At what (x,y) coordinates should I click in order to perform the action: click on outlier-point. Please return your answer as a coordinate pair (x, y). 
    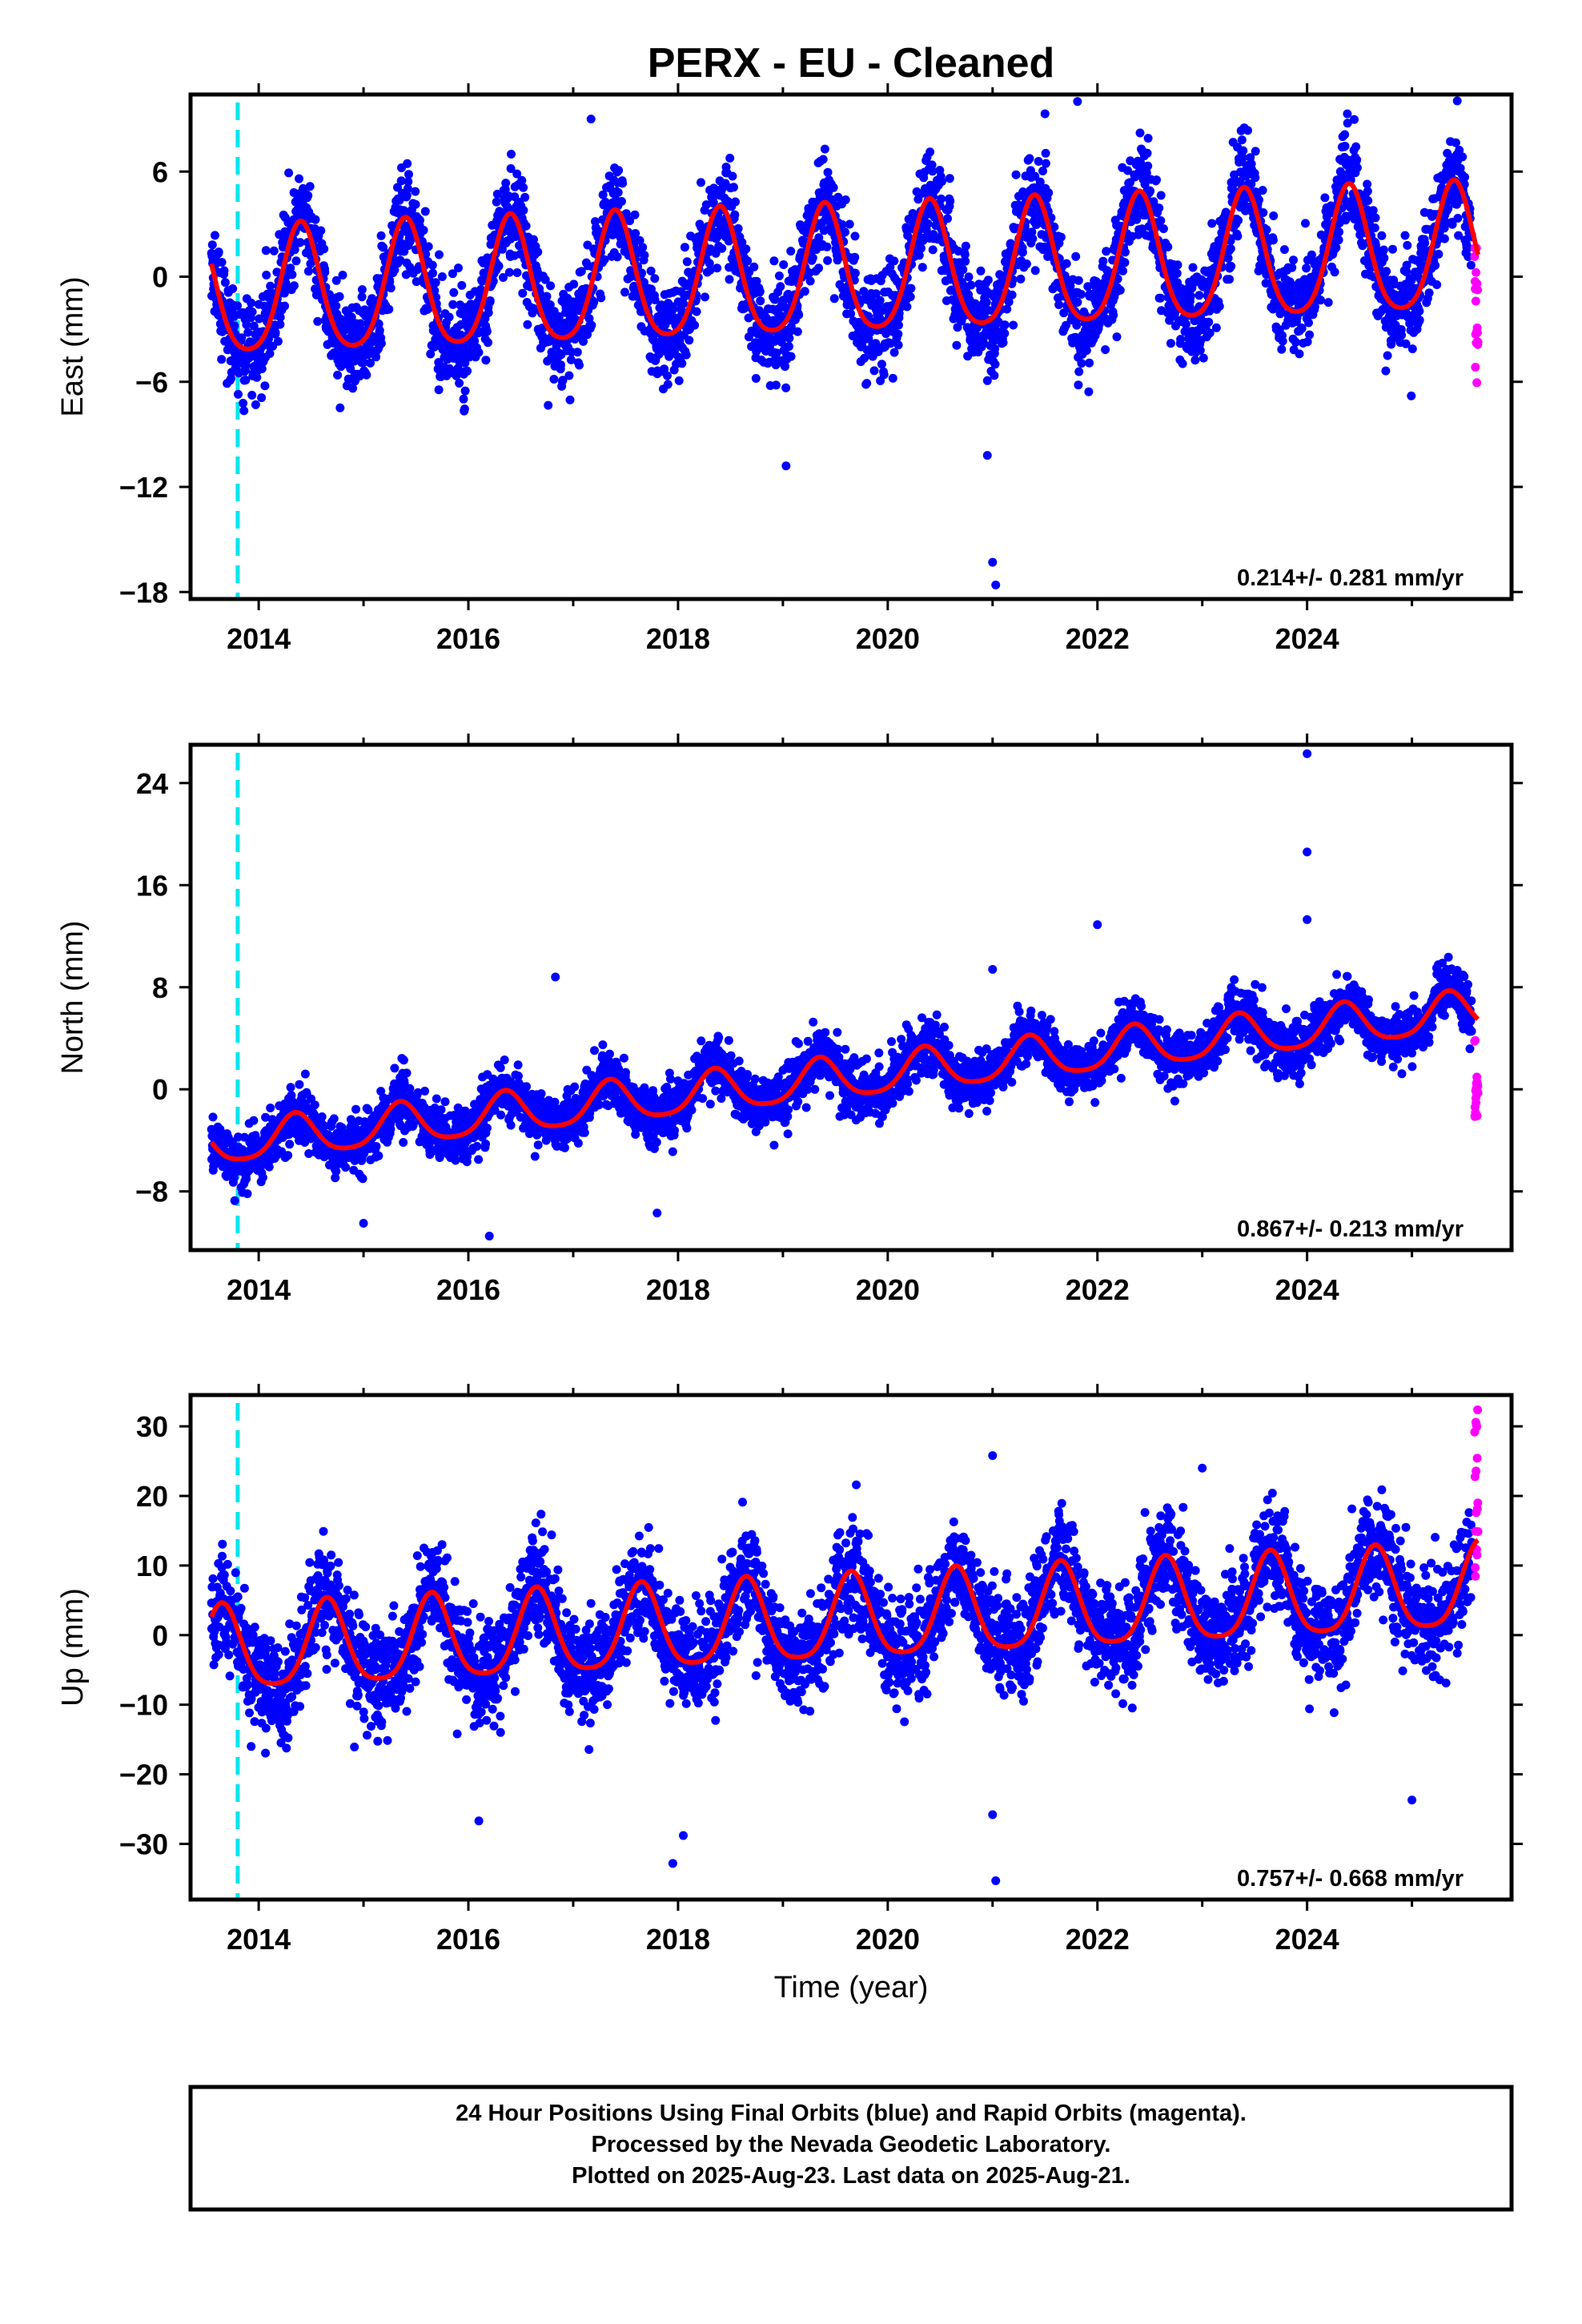
    Looking at the image, I should click on (591, 119).